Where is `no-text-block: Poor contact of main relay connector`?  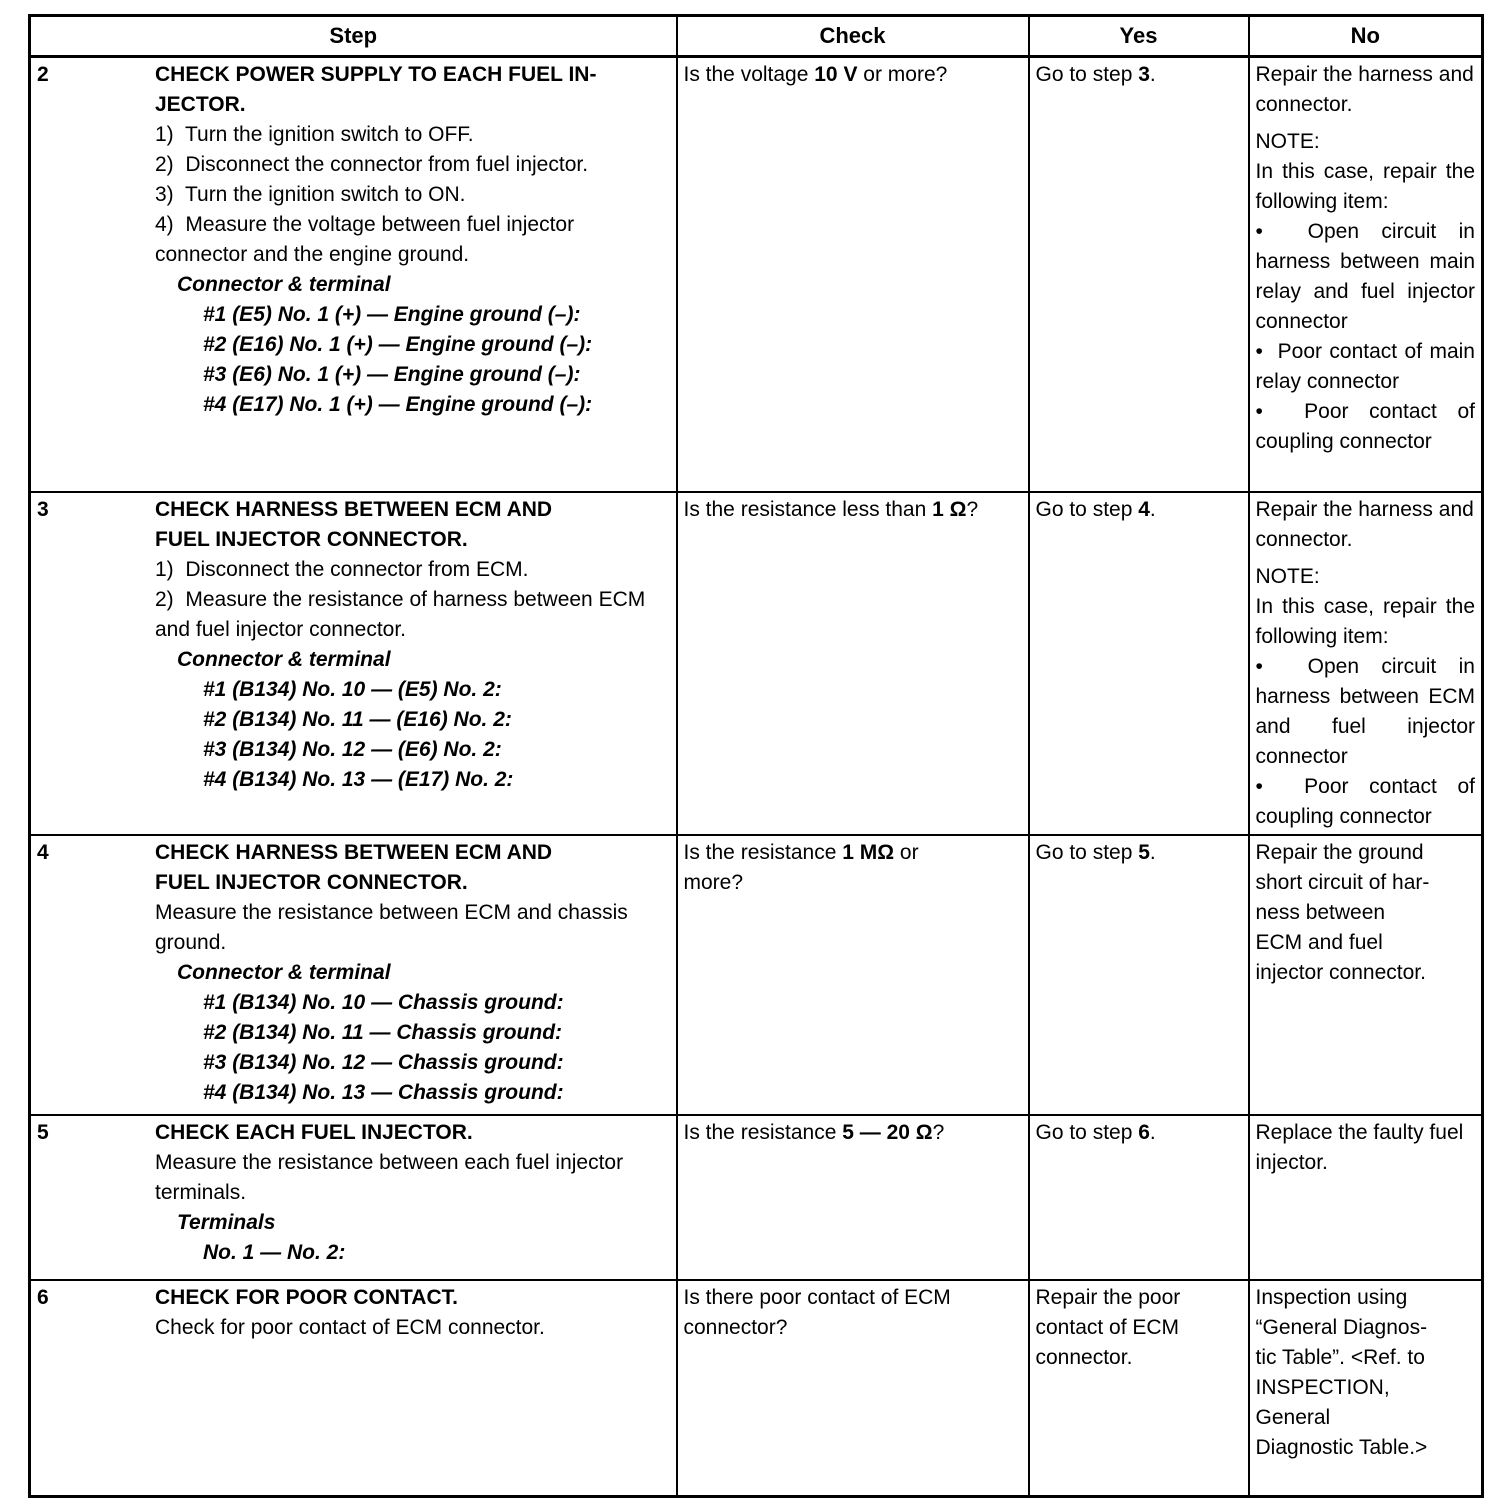 no-text-block: Poor contact of main relay connector is located at coordinates (1366, 367).